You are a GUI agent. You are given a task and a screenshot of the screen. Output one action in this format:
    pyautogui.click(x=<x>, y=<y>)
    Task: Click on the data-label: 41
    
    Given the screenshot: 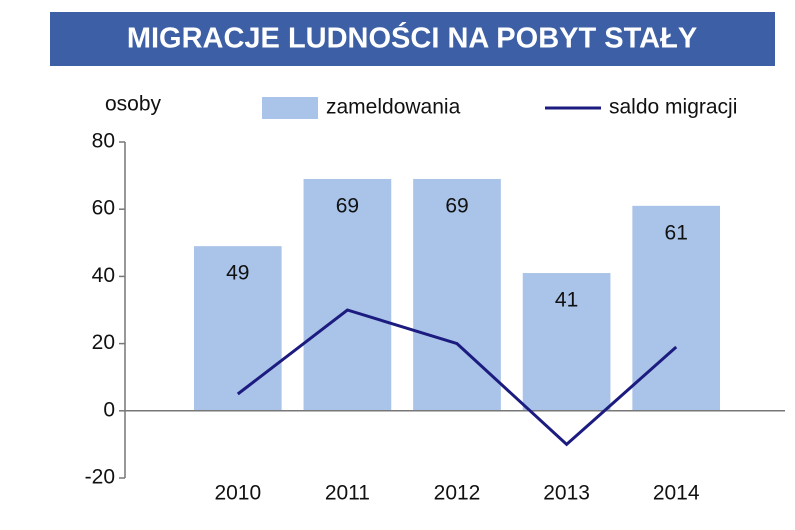 What is the action you would take?
    pyautogui.click(x=566, y=300)
    